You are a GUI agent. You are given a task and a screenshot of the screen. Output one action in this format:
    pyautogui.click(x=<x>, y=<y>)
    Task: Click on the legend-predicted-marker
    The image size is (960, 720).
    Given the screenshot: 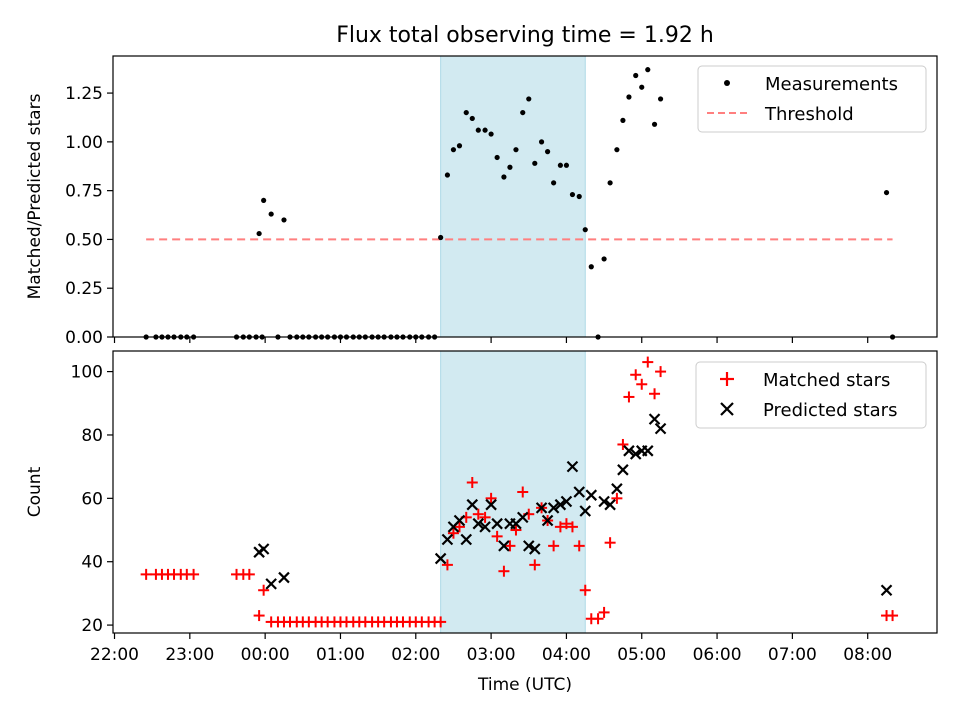 What is the action you would take?
    pyautogui.click(x=727, y=409)
    